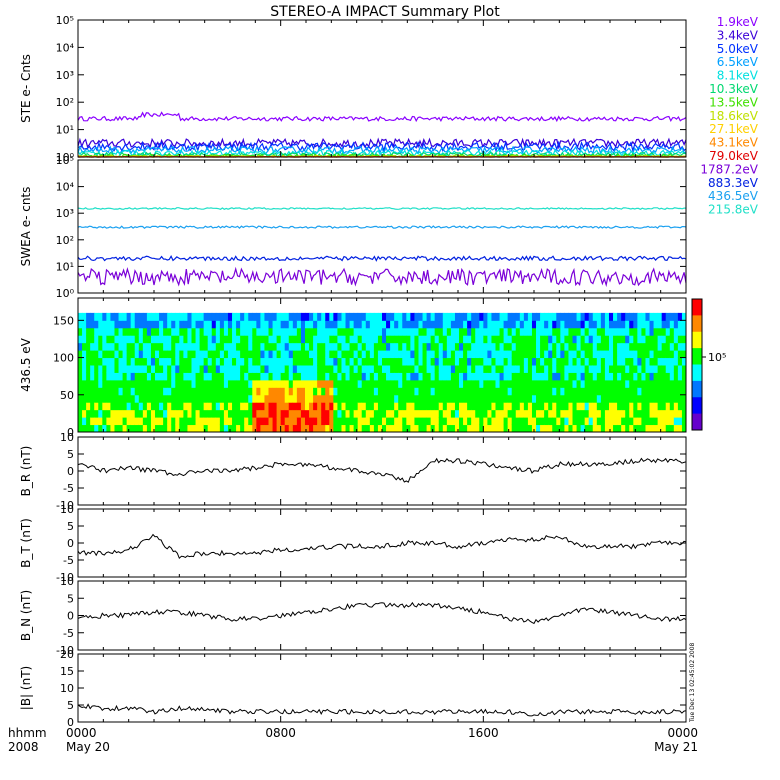  Describe the element at coordinates (382, 615) in the screenshot. I see `panel-frame-bn` at that location.